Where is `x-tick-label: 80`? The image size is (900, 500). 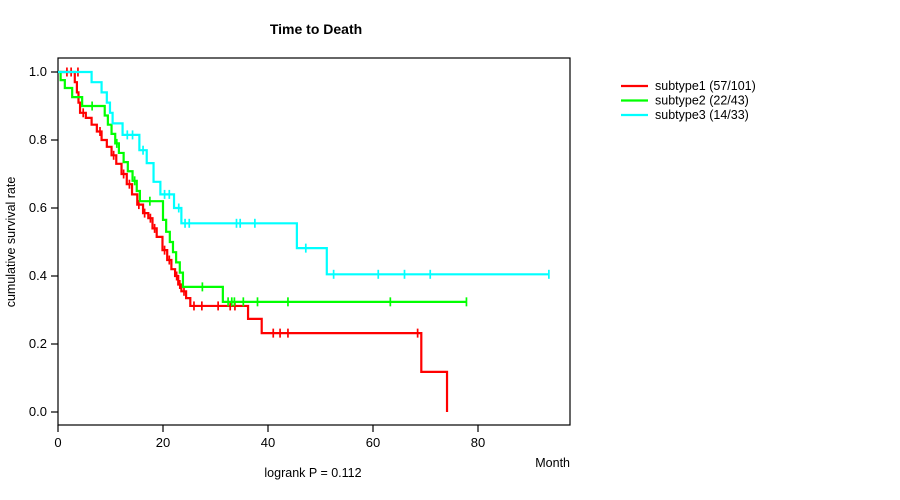 x-tick-label: 80 is located at coordinates (478, 442).